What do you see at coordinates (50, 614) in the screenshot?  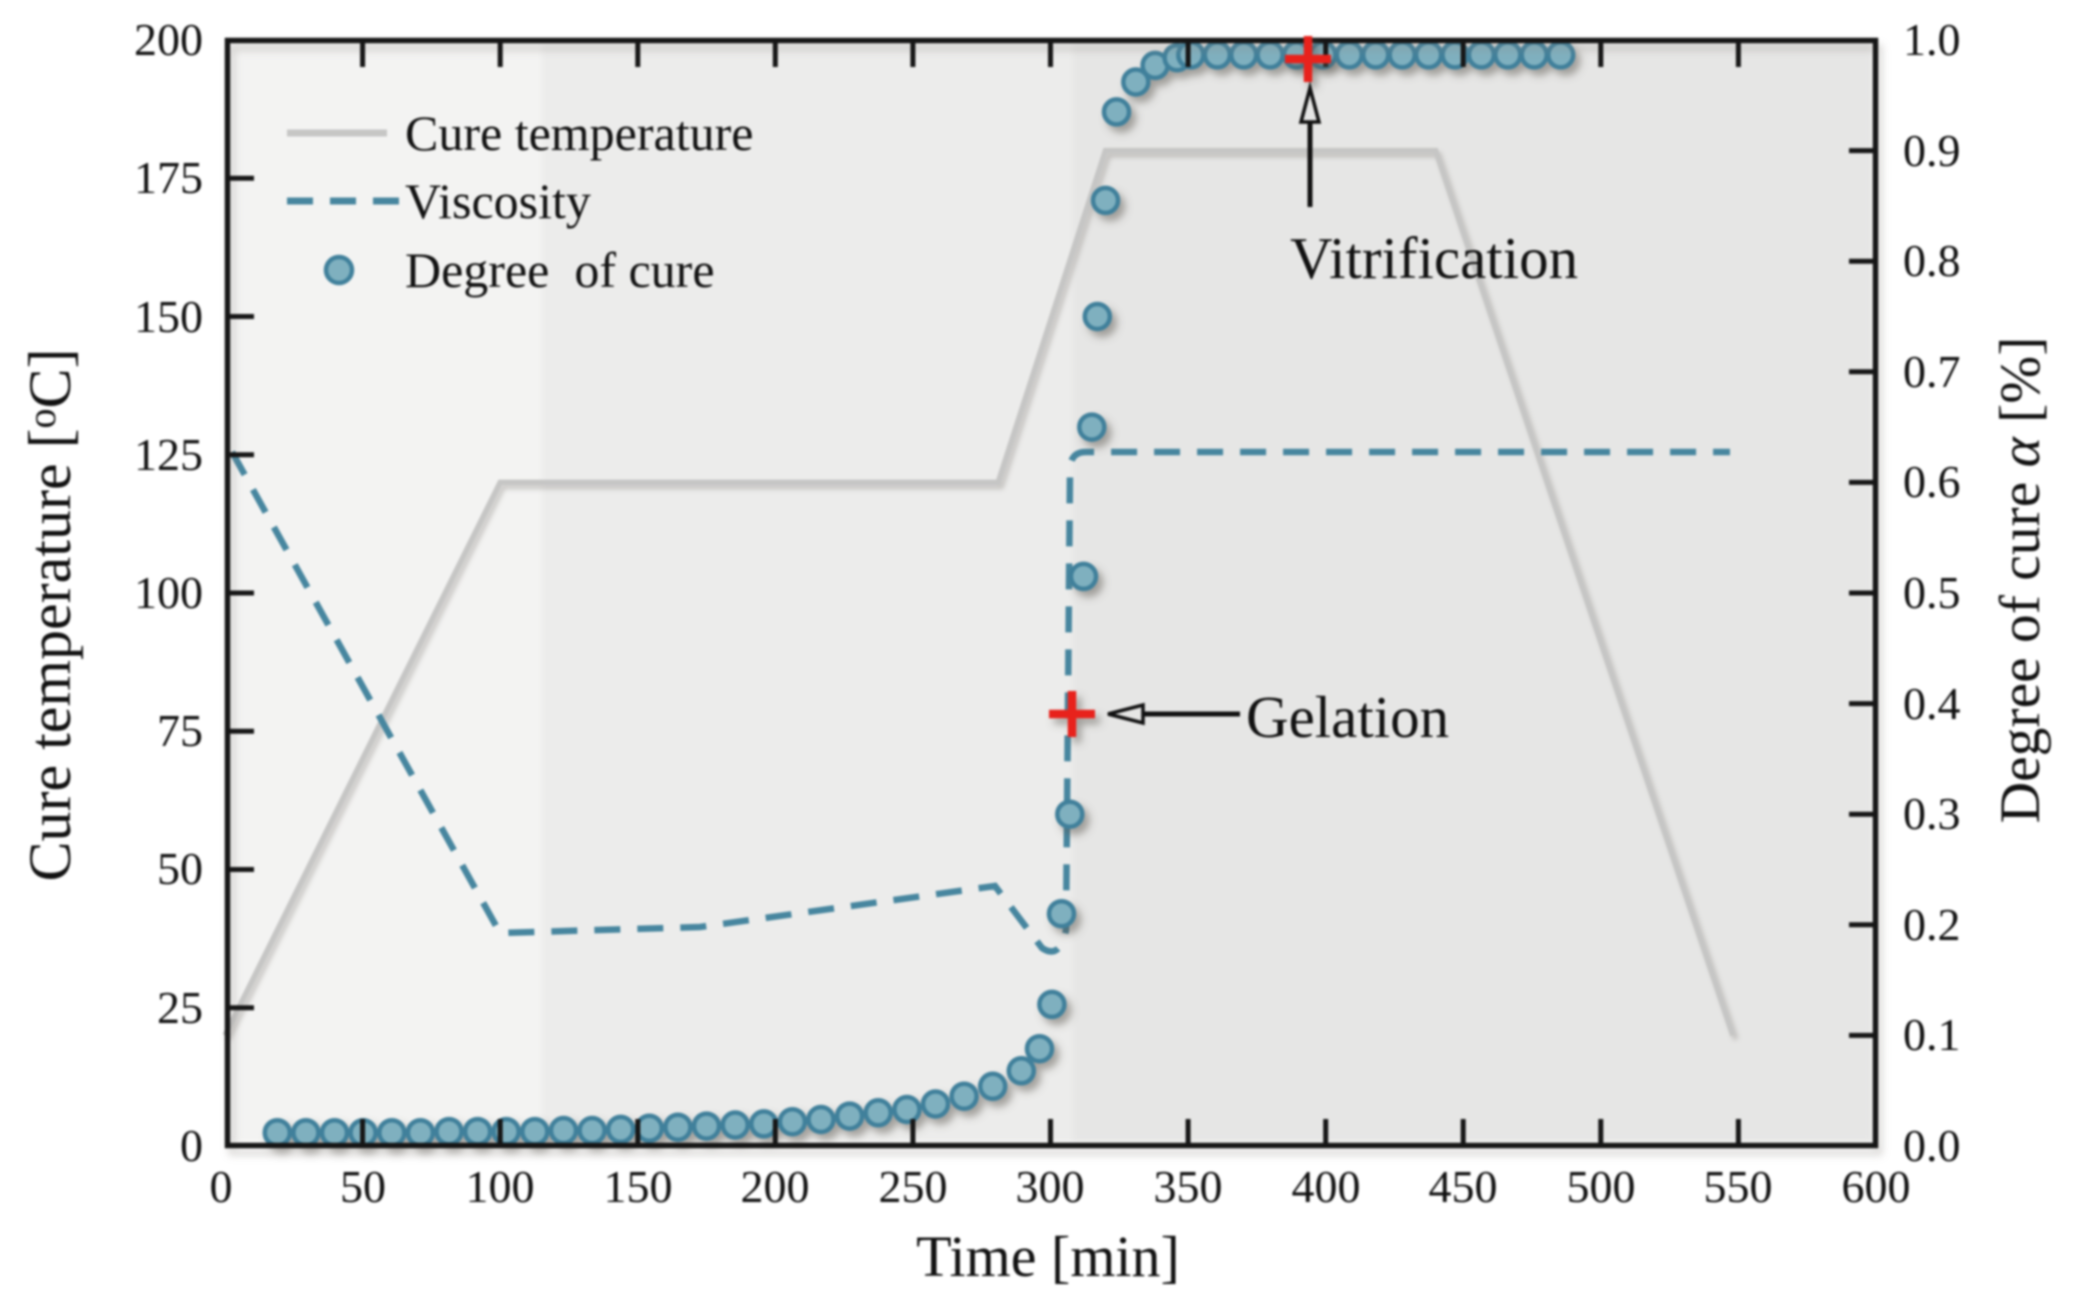 I see `svg-text: Cure temperature [oC]` at bounding box center [50, 614].